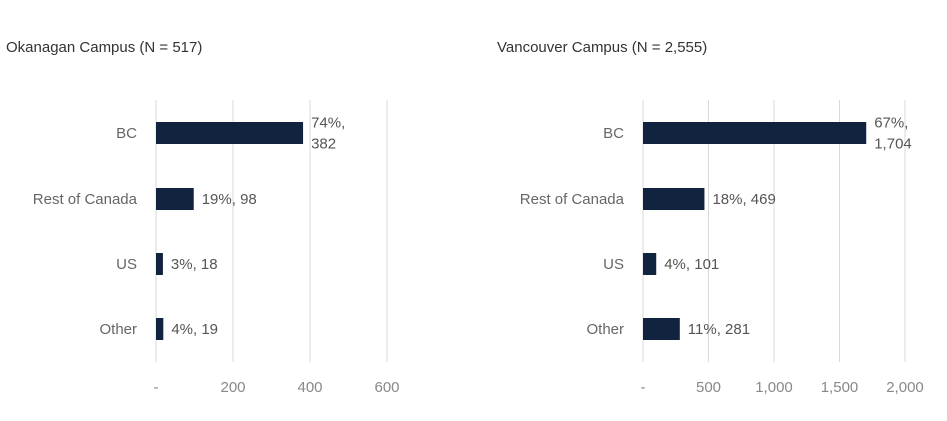 The image size is (947, 421). Describe the element at coordinates (840, 387) in the screenshot. I see `vancouver-x-tick-label: 1,500` at that location.